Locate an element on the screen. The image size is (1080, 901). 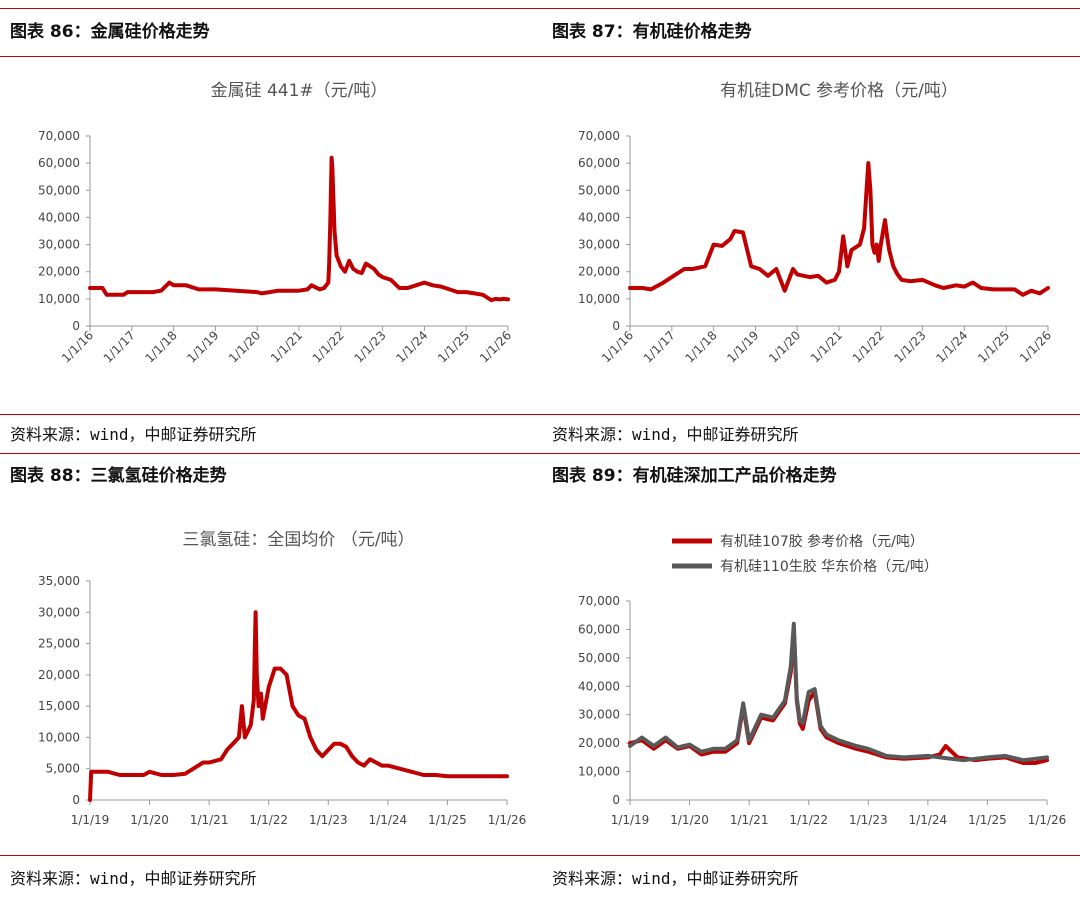
legend-label: 有机硅110生胶 华东价格（元/吨） is located at coordinates (829, 566).